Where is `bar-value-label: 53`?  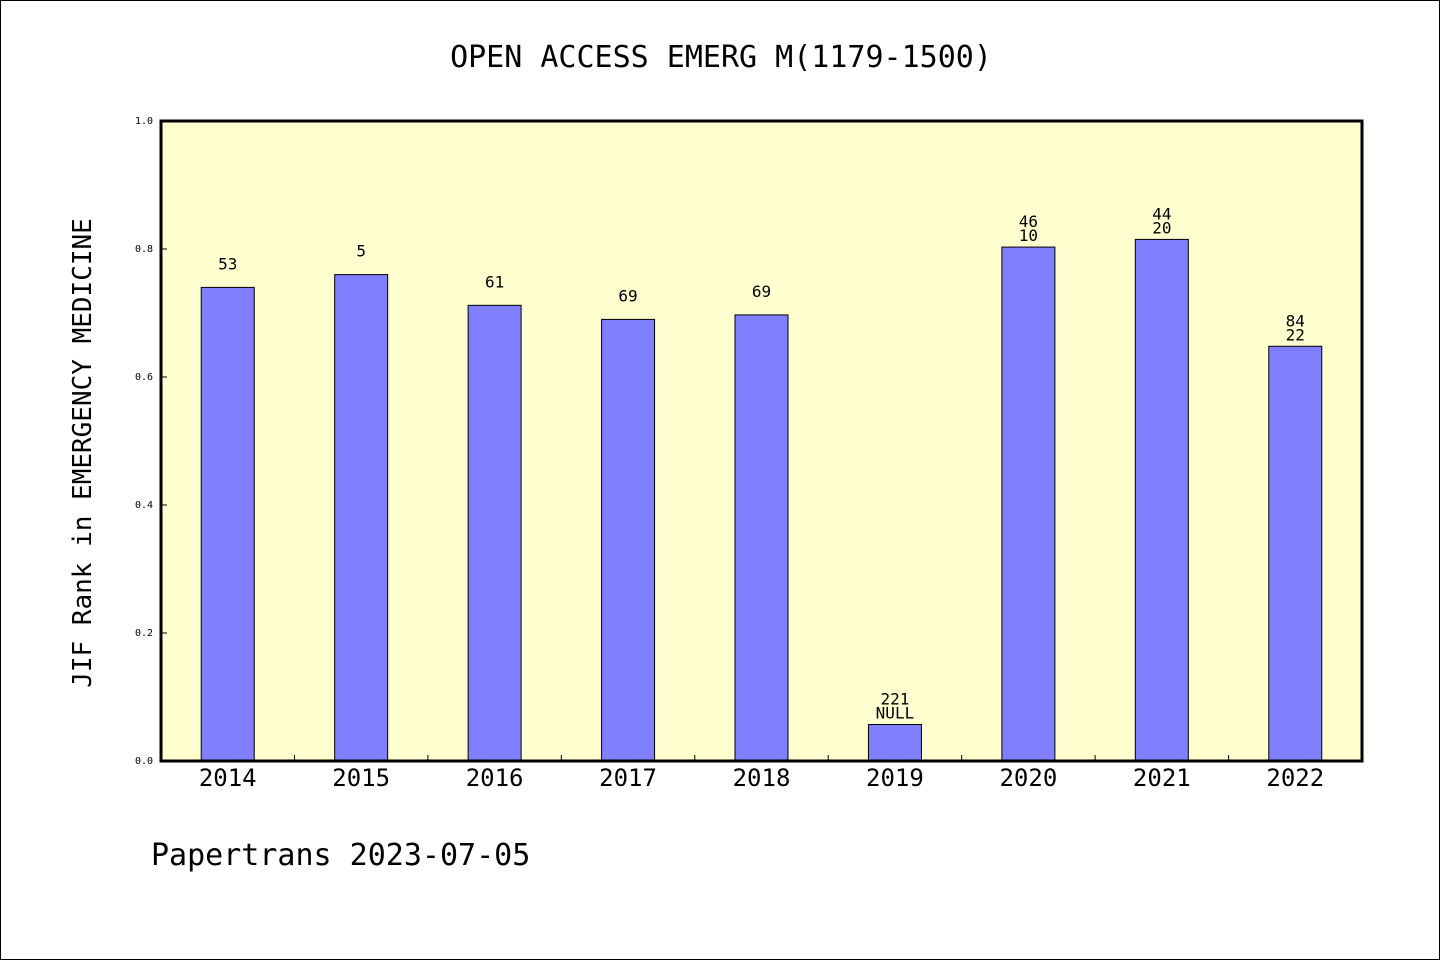
bar-value-label: 53 is located at coordinates (227, 263).